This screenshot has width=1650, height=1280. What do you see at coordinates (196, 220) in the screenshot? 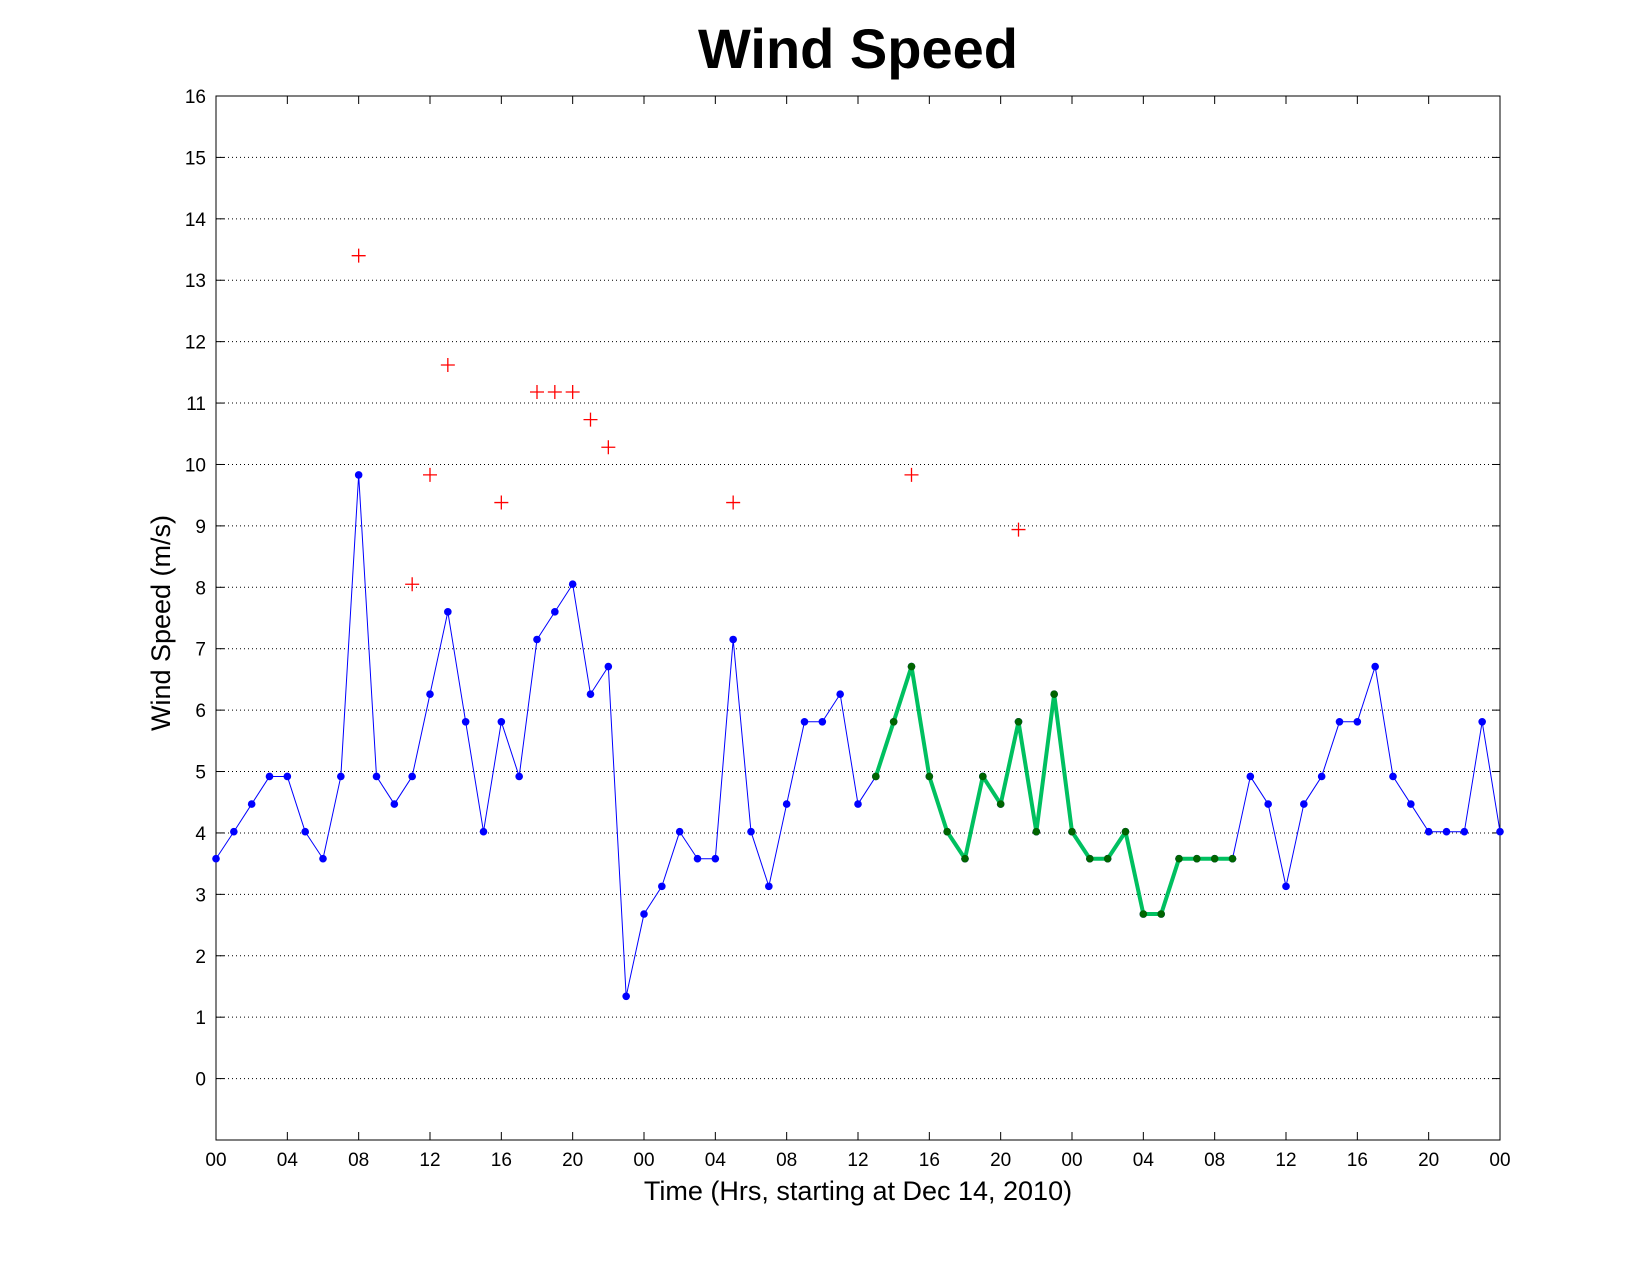
I see `y-tick-label: 14` at bounding box center [196, 220].